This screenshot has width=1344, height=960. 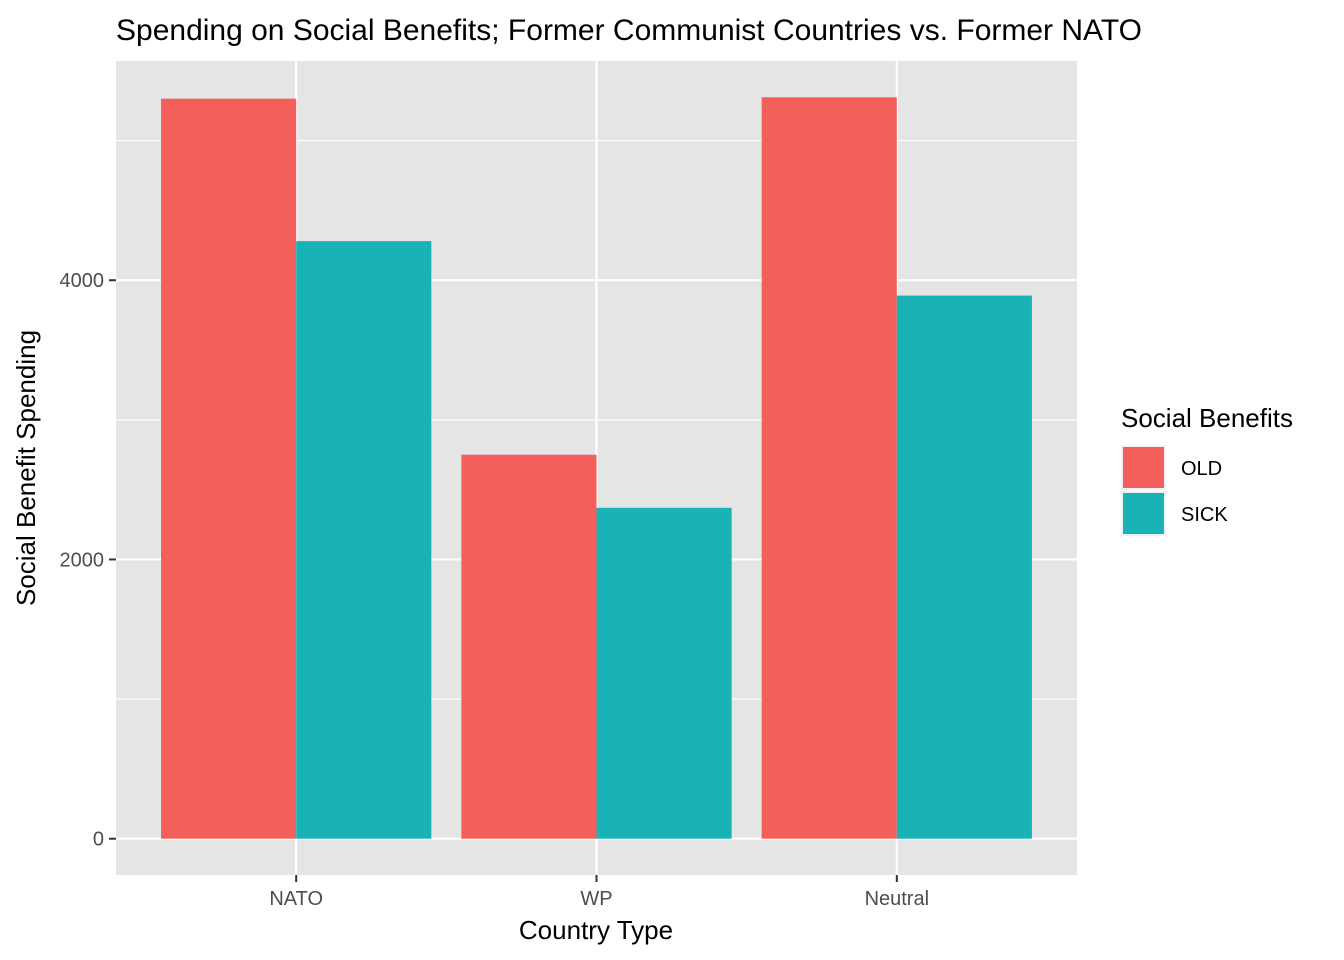 What do you see at coordinates (229, 468) in the screenshot?
I see `bar-old-nato` at bounding box center [229, 468].